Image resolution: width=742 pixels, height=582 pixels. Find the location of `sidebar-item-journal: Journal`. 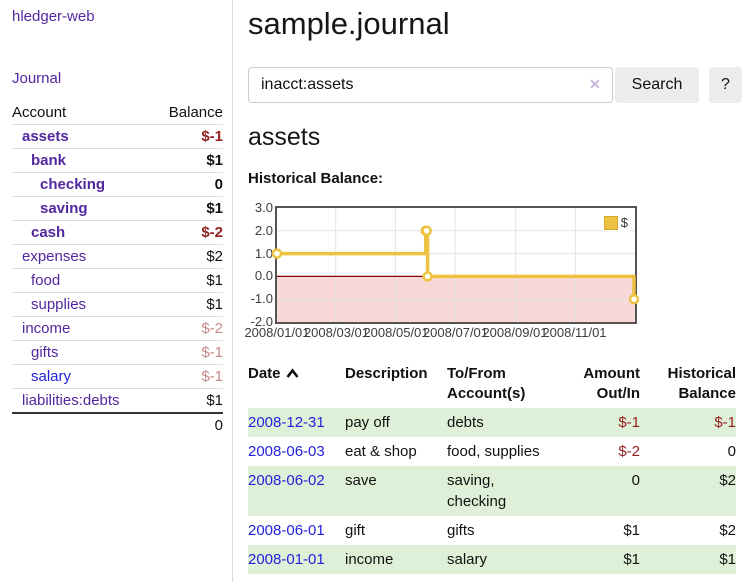

sidebar-item-journal: Journal is located at coordinates (37, 78).